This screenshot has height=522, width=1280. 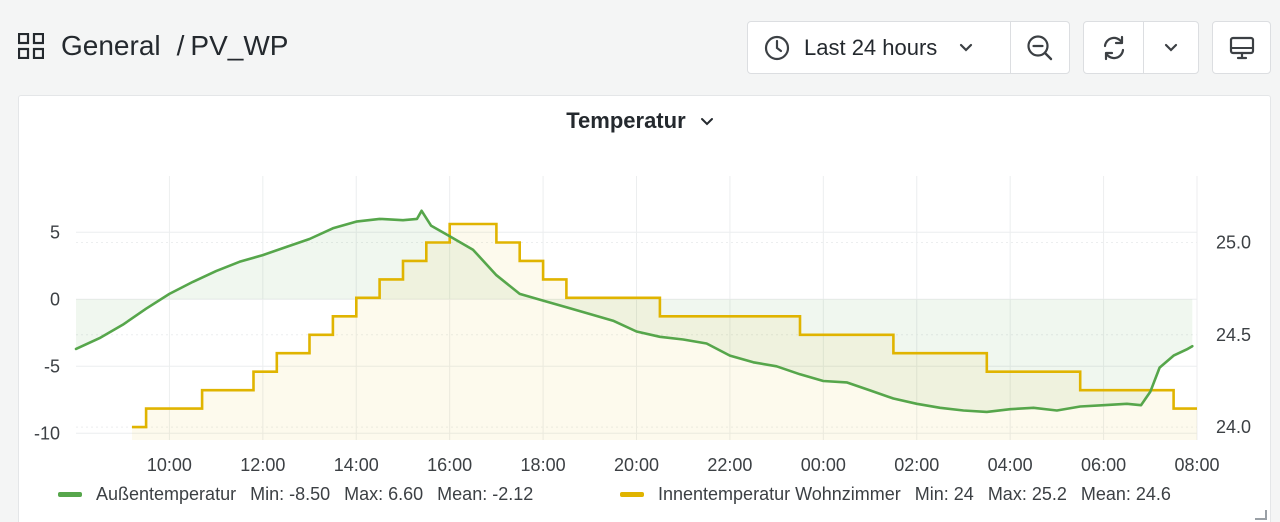 What do you see at coordinates (55, 299) in the screenshot?
I see `y-left-tick-label: 0` at bounding box center [55, 299].